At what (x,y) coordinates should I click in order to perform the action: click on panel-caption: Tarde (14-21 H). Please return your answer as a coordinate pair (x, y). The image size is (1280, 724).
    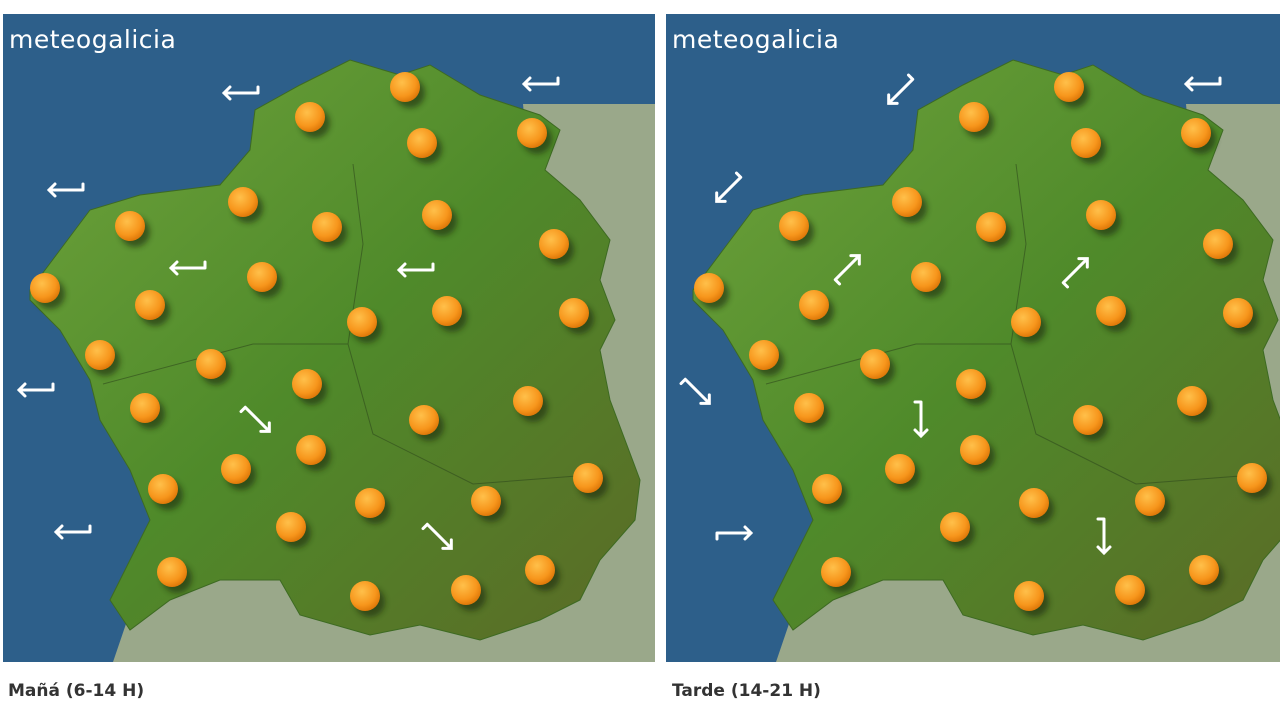
    Looking at the image, I should click on (746, 691).